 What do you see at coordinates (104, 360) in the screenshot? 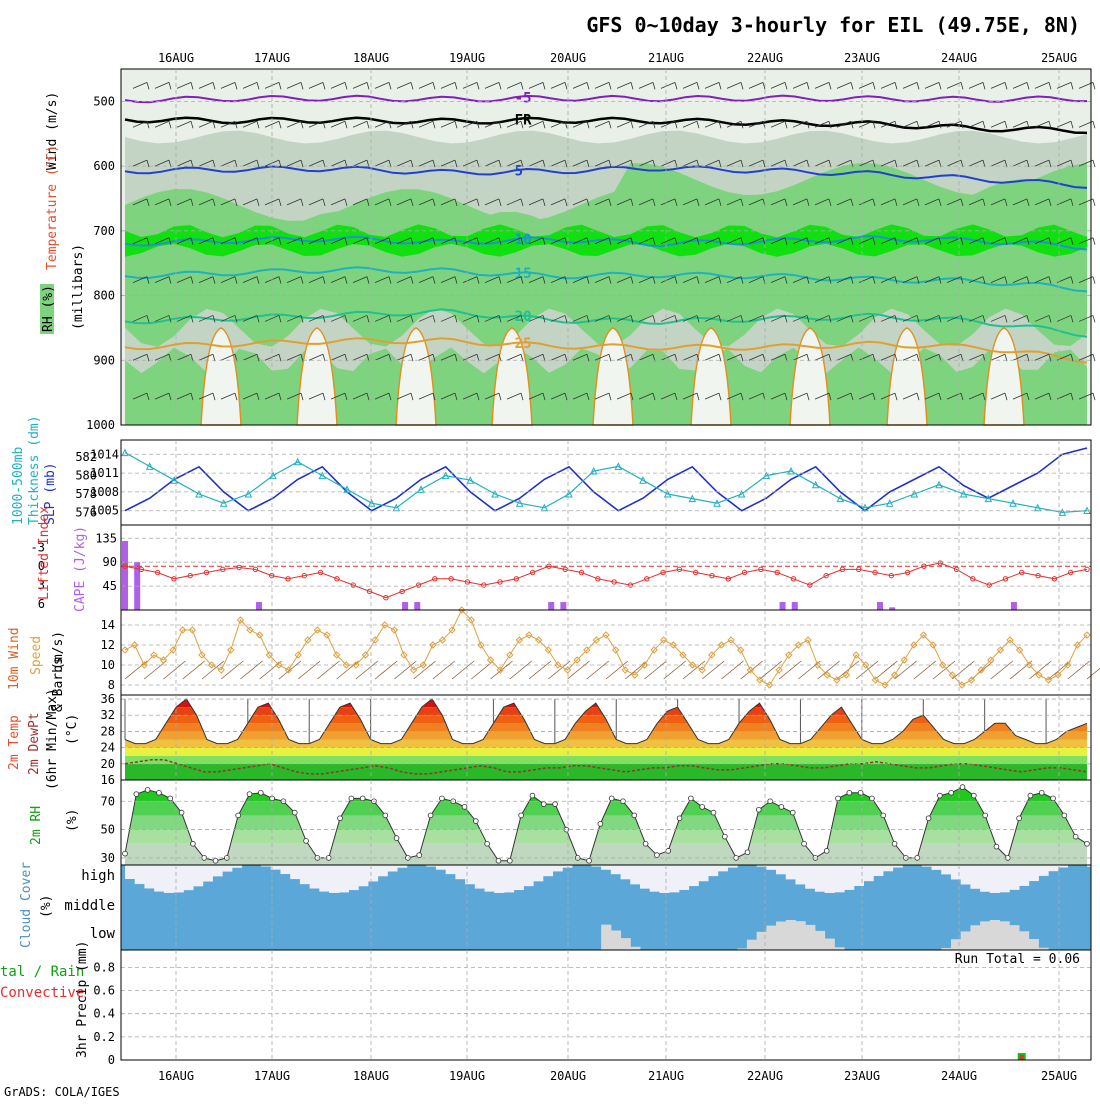
I see `y-tick-pressure: 900` at bounding box center [104, 360].